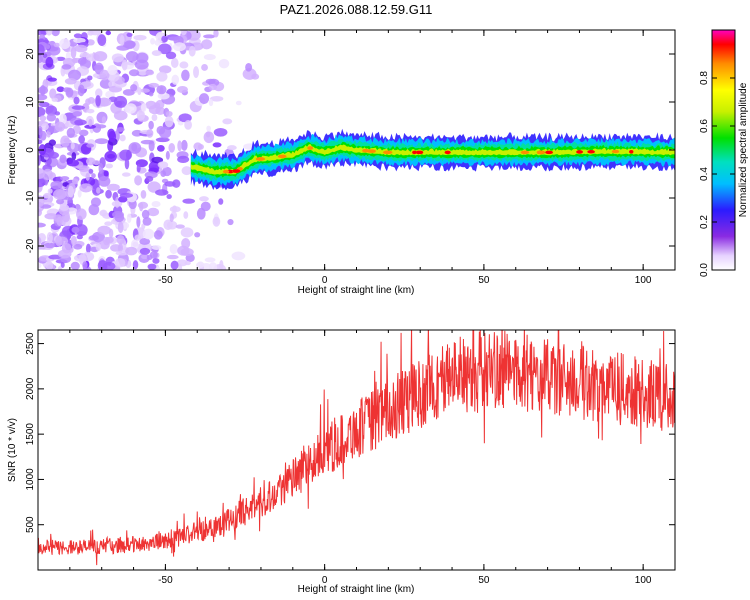 This screenshot has width=750, height=600. What do you see at coordinates (30, 343) in the screenshot?
I see `snr-ytick-label: 2500` at bounding box center [30, 343].